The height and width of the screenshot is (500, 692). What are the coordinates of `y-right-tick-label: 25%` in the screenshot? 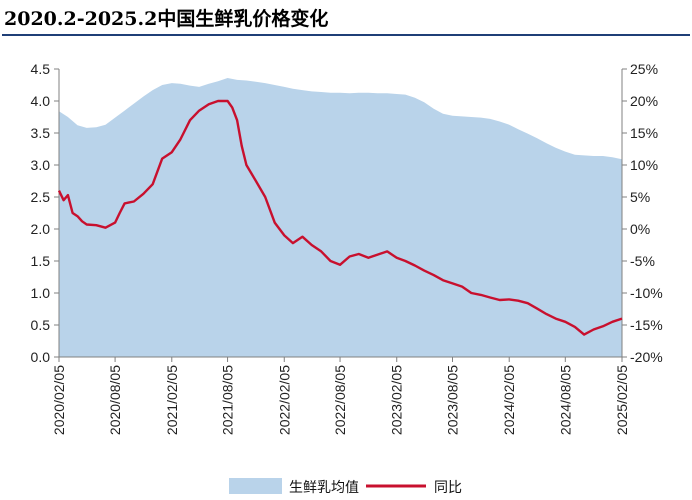 It's located at (644, 69).